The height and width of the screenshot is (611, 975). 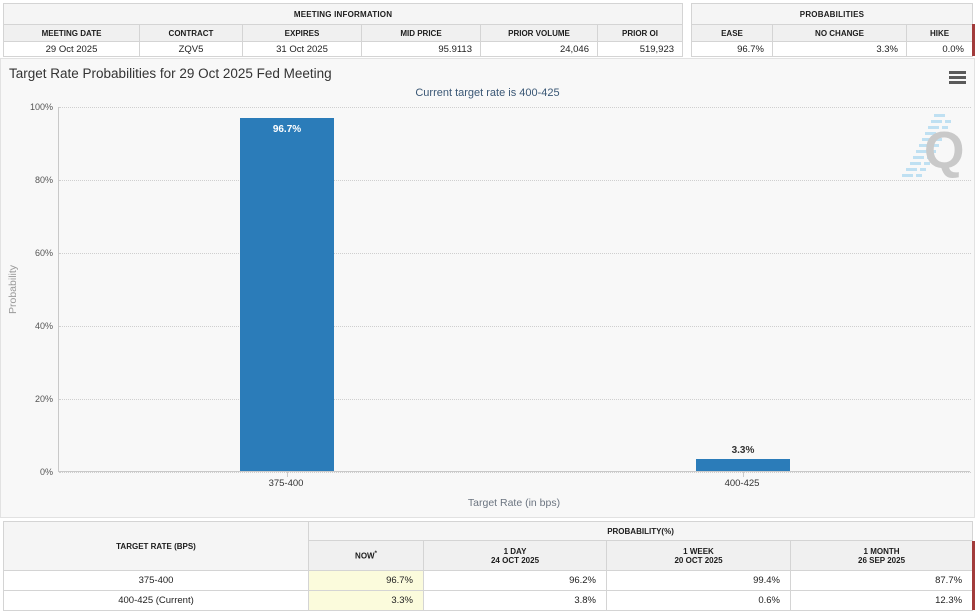 What do you see at coordinates (732, 33) in the screenshot?
I see `col-header-ease: EASE` at bounding box center [732, 33].